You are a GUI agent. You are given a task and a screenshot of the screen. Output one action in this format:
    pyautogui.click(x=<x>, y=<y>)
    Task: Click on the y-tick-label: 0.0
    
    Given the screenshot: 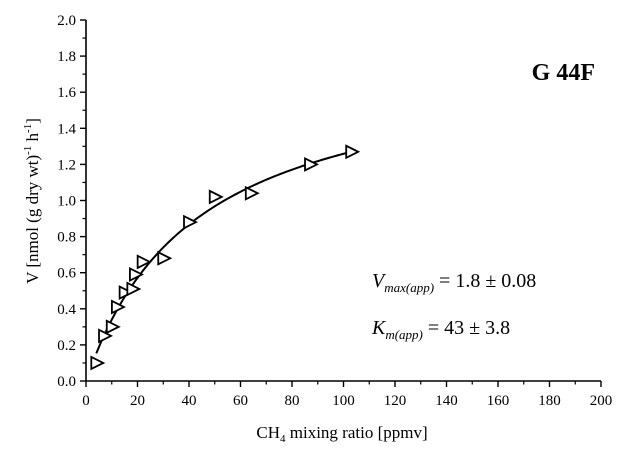 What is the action you would take?
    pyautogui.click(x=66, y=382)
    